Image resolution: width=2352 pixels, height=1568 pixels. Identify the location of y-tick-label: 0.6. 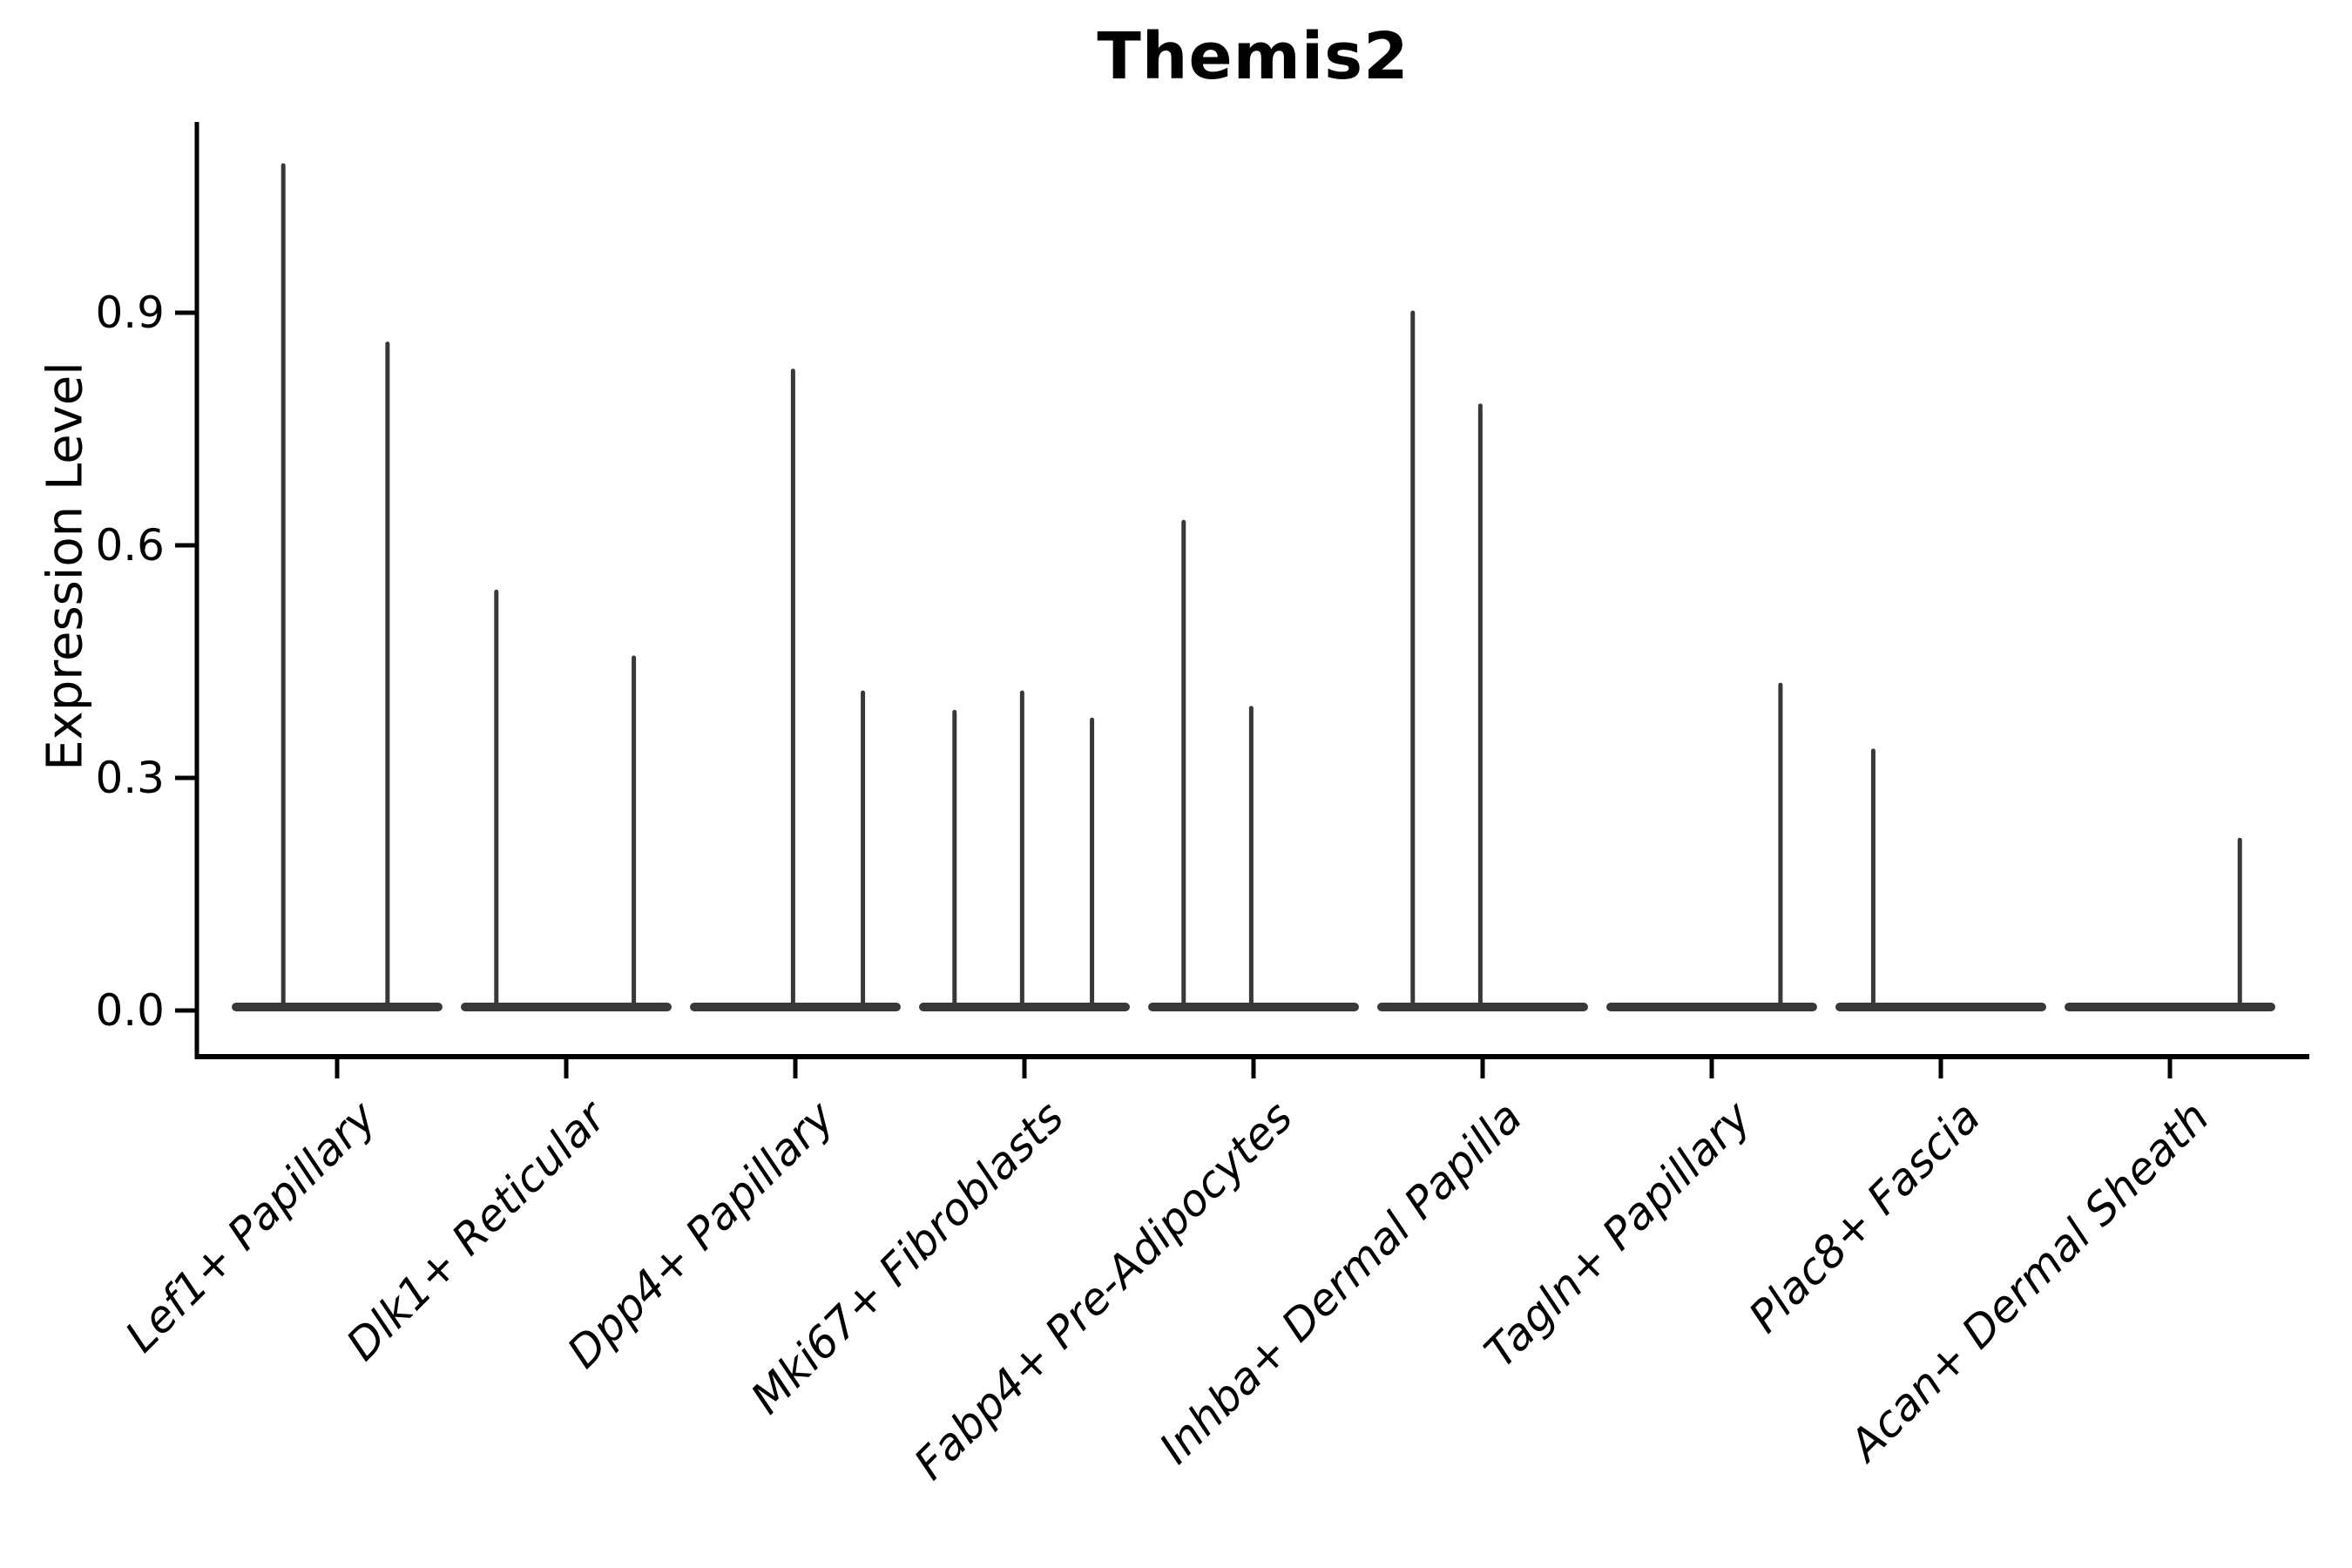
(130, 545).